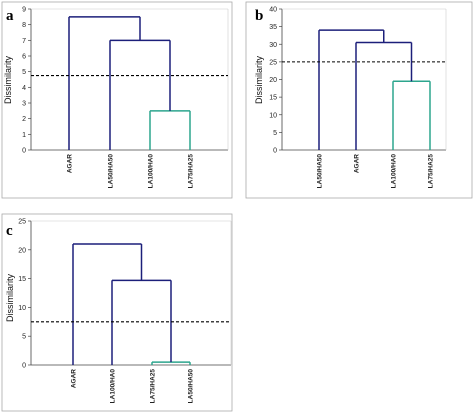 Image resolution: width=474 pixels, height=413 pixels. What do you see at coordinates (273, 80) in the screenshot?
I see `panel-b-ytick-label: 20` at bounding box center [273, 80].